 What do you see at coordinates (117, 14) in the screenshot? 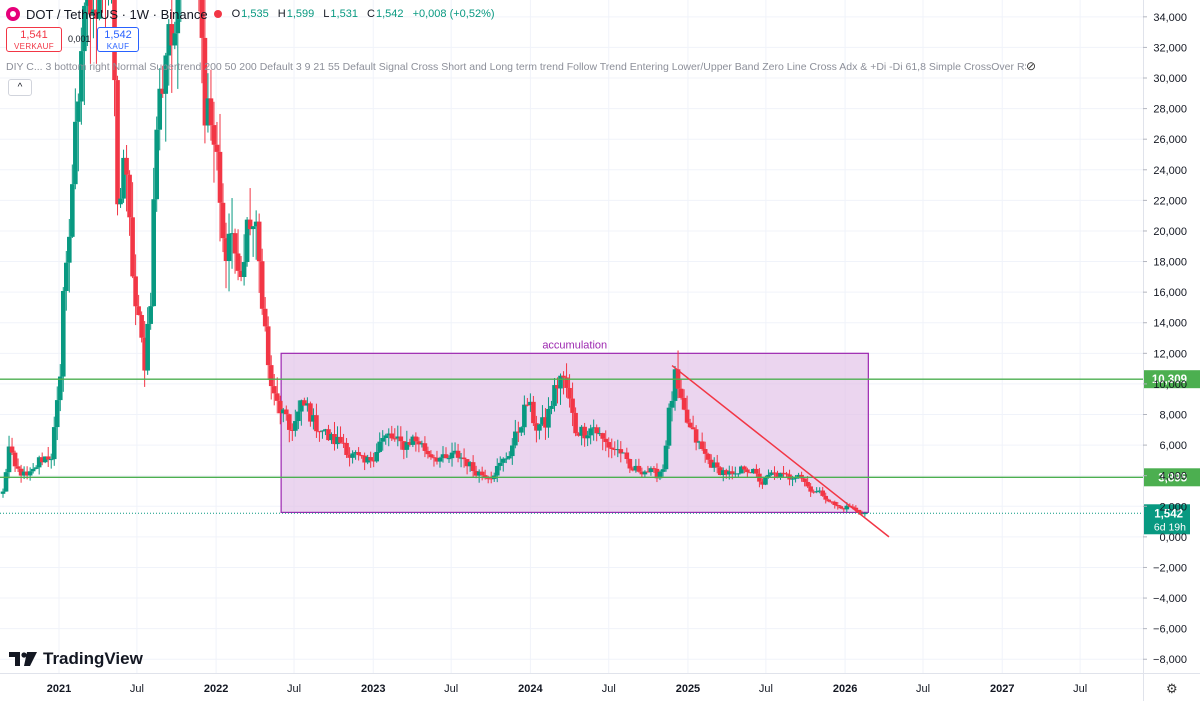
I see `symbol-title: DOT / TetherUS · 1W · Binance` at bounding box center [117, 14].